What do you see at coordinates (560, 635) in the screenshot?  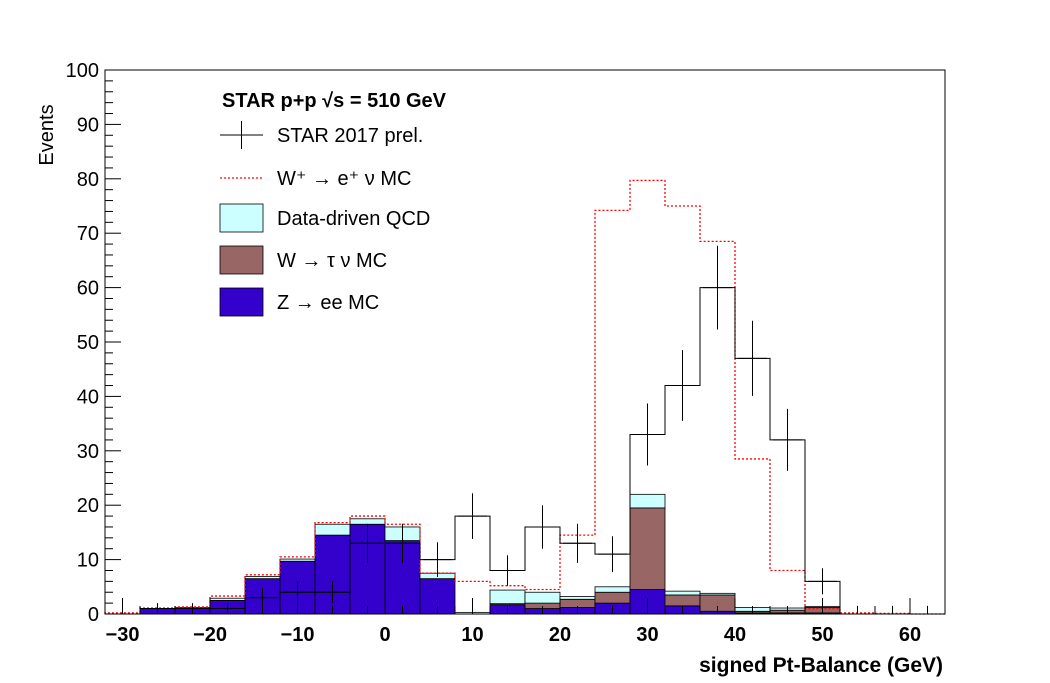 I see `x-tick-label: 20` at bounding box center [560, 635].